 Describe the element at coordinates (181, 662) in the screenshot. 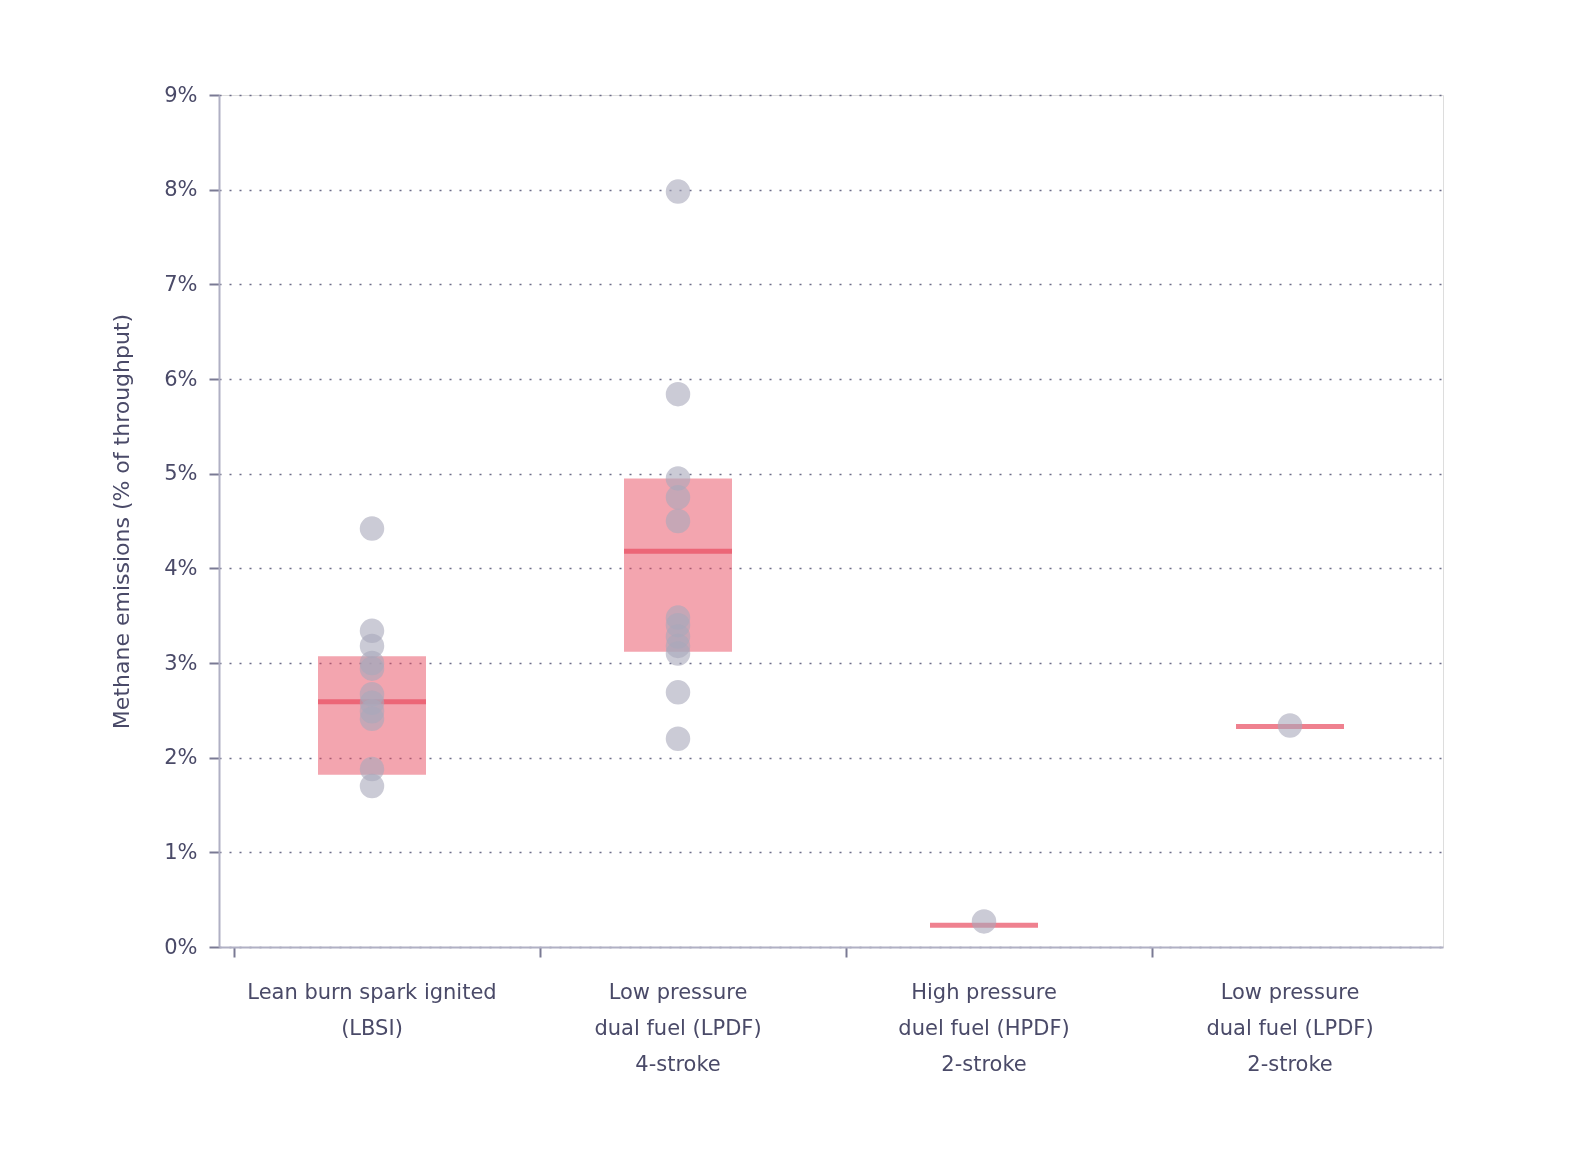

I see `y-tick-label: 3%` at that location.